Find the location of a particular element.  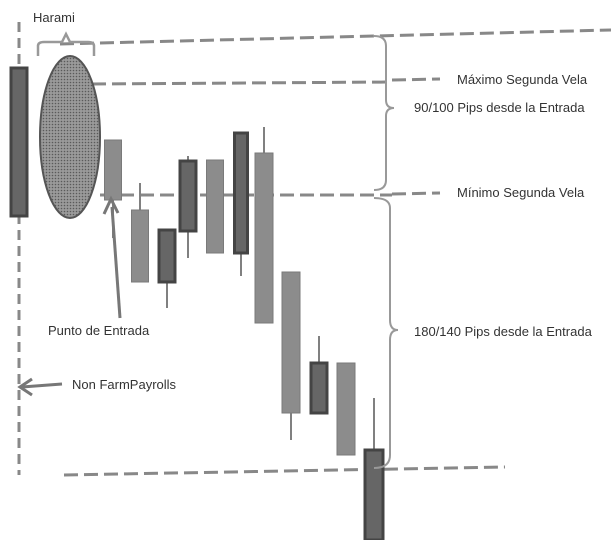

max-second-candle-line is located at coordinates (242, 83).